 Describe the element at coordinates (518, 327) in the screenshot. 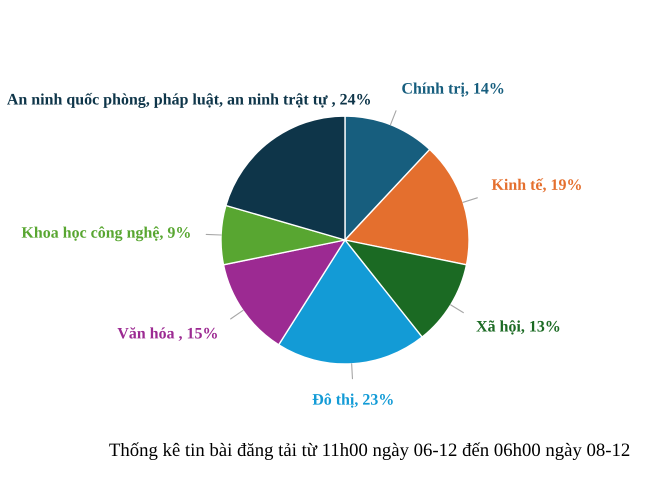

I see `slice-label: Xã hội, 13%` at that location.